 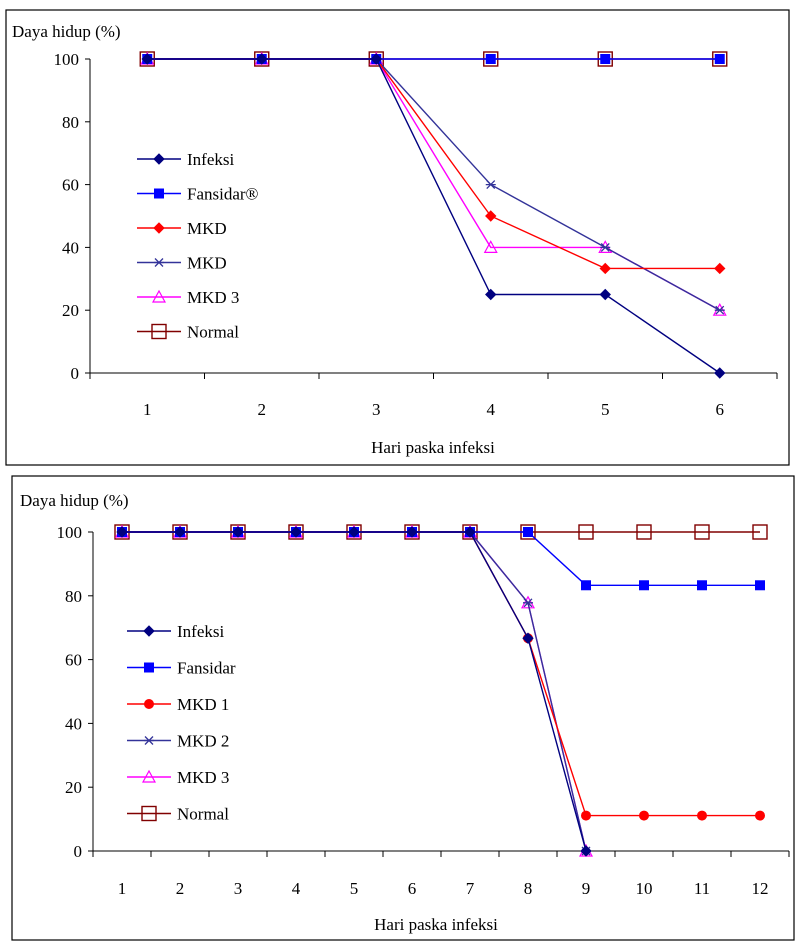 What do you see at coordinates (213, 297) in the screenshot?
I see `chart-1-legend-label: MKD 3` at bounding box center [213, 297].